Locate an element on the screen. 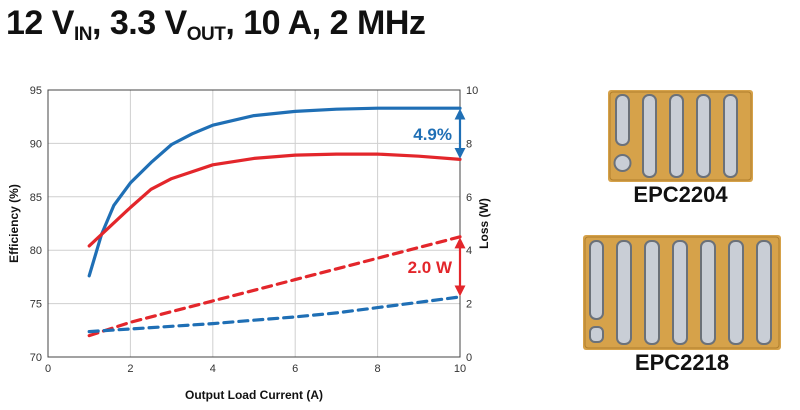  title-sub-out: OUT is located at coordinates (206, 34).